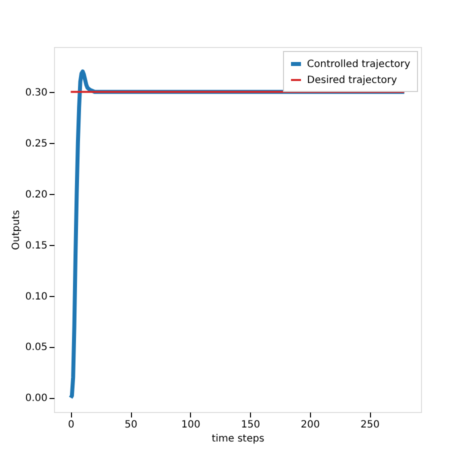 The image size is (474, 474). What do you see at coordinates (250, 425) in the screenshot?
I see `x-tick-label: 150` at bounding box center [250, 425].